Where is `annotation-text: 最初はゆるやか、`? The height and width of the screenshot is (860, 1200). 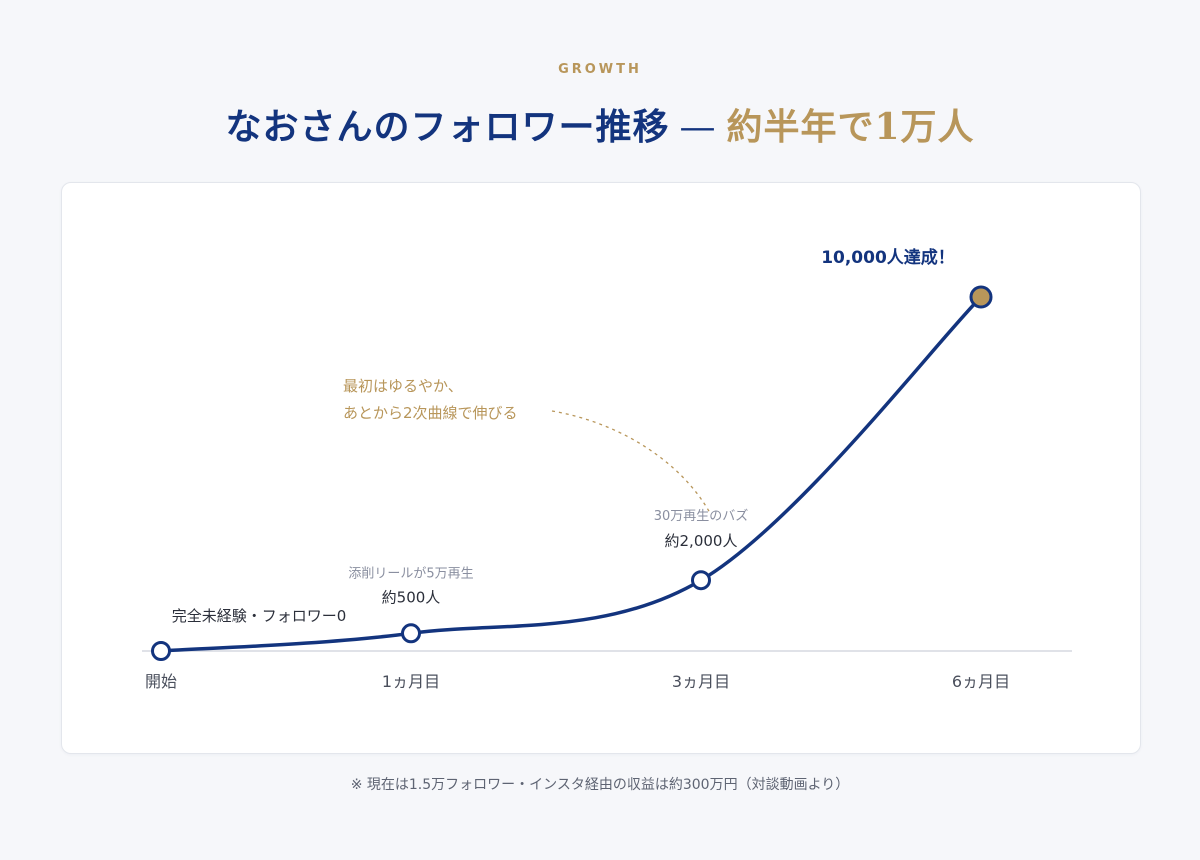
annotation-text: 最初はゆるやか、 is located at coordinates (403, 386).